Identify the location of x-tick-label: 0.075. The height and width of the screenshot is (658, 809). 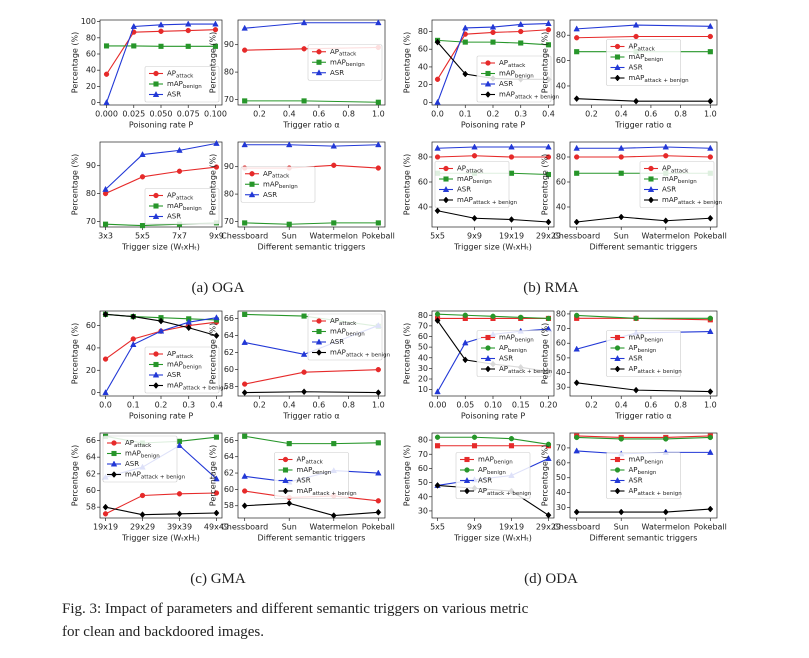
(188, 114).